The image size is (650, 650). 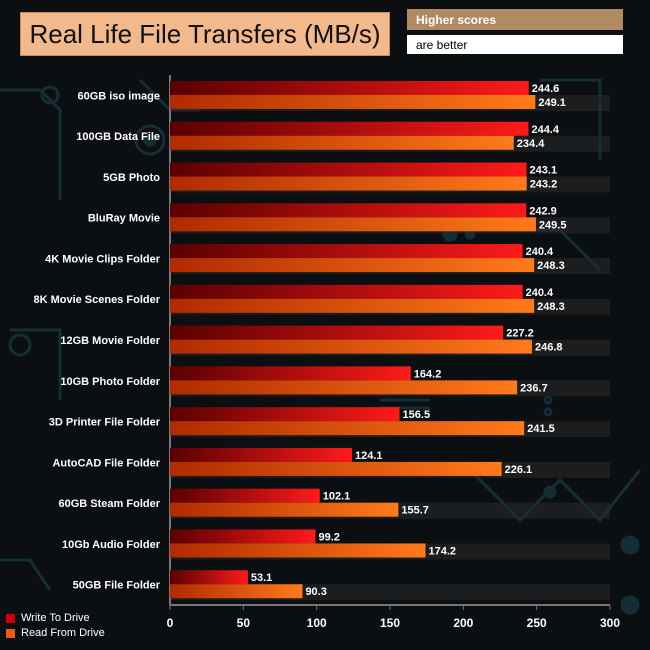 I want to click on category-label: BluRay Movie, so click(x=124, y=219).